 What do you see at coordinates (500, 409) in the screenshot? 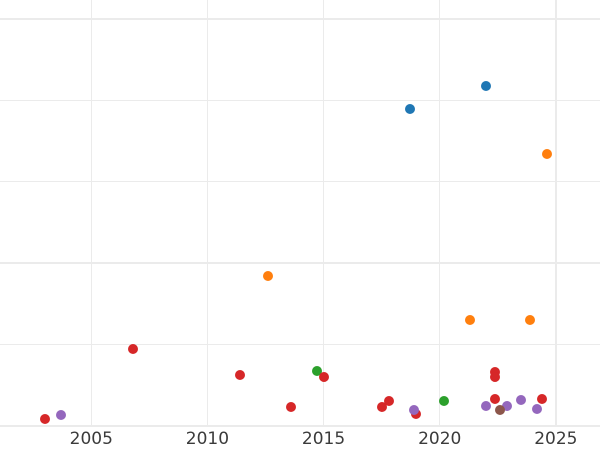
I see `data-point-brown` at bounding box center [500, 409].